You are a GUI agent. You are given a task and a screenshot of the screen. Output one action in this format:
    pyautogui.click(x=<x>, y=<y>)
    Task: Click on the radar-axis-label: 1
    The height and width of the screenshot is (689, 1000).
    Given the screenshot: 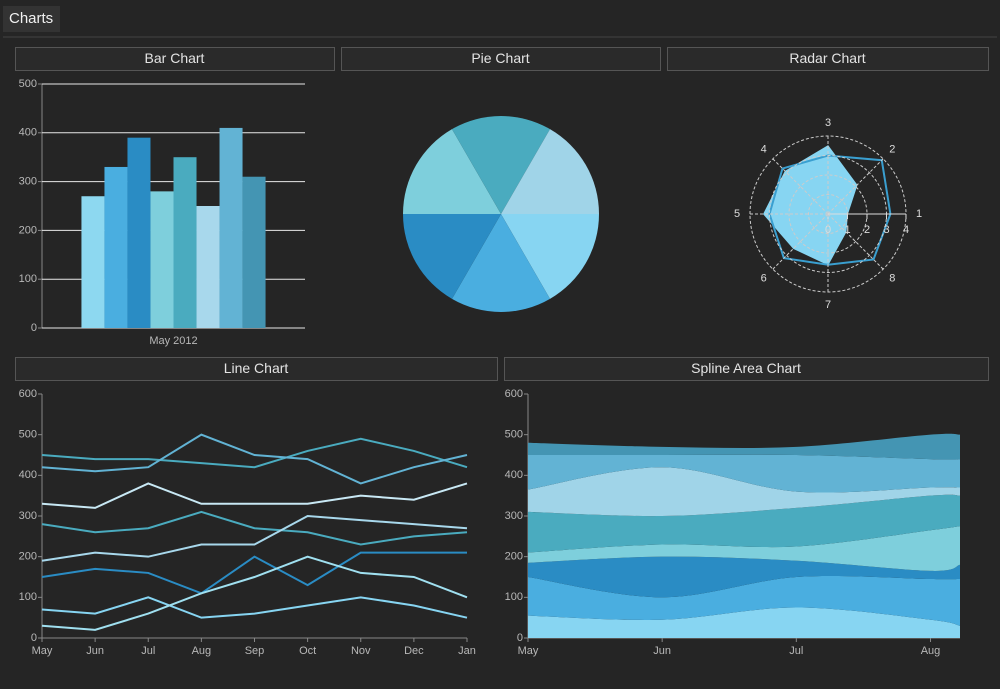 What is the action you would take?
    pyautogui.click(x=919, y=214)
    